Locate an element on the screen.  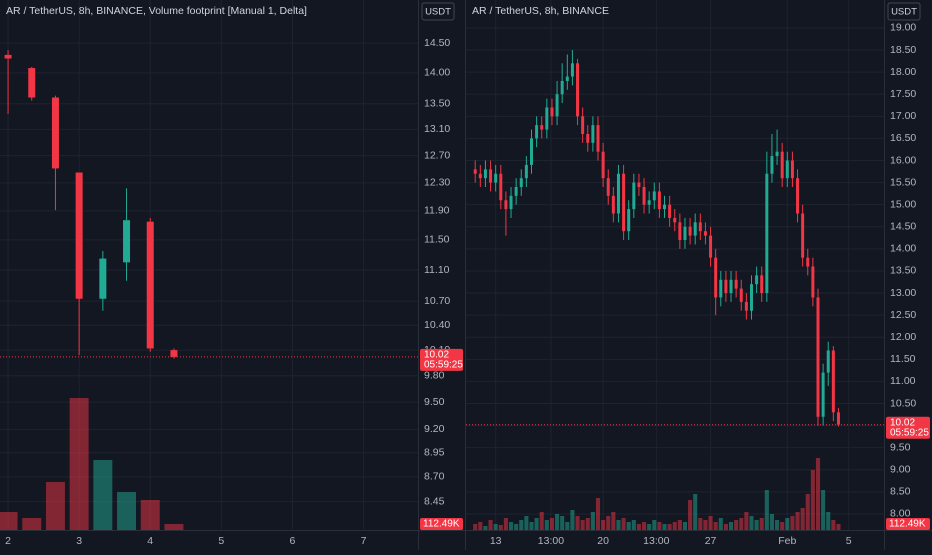
x-tick-label: 13 is located at coordinates (496, 541).